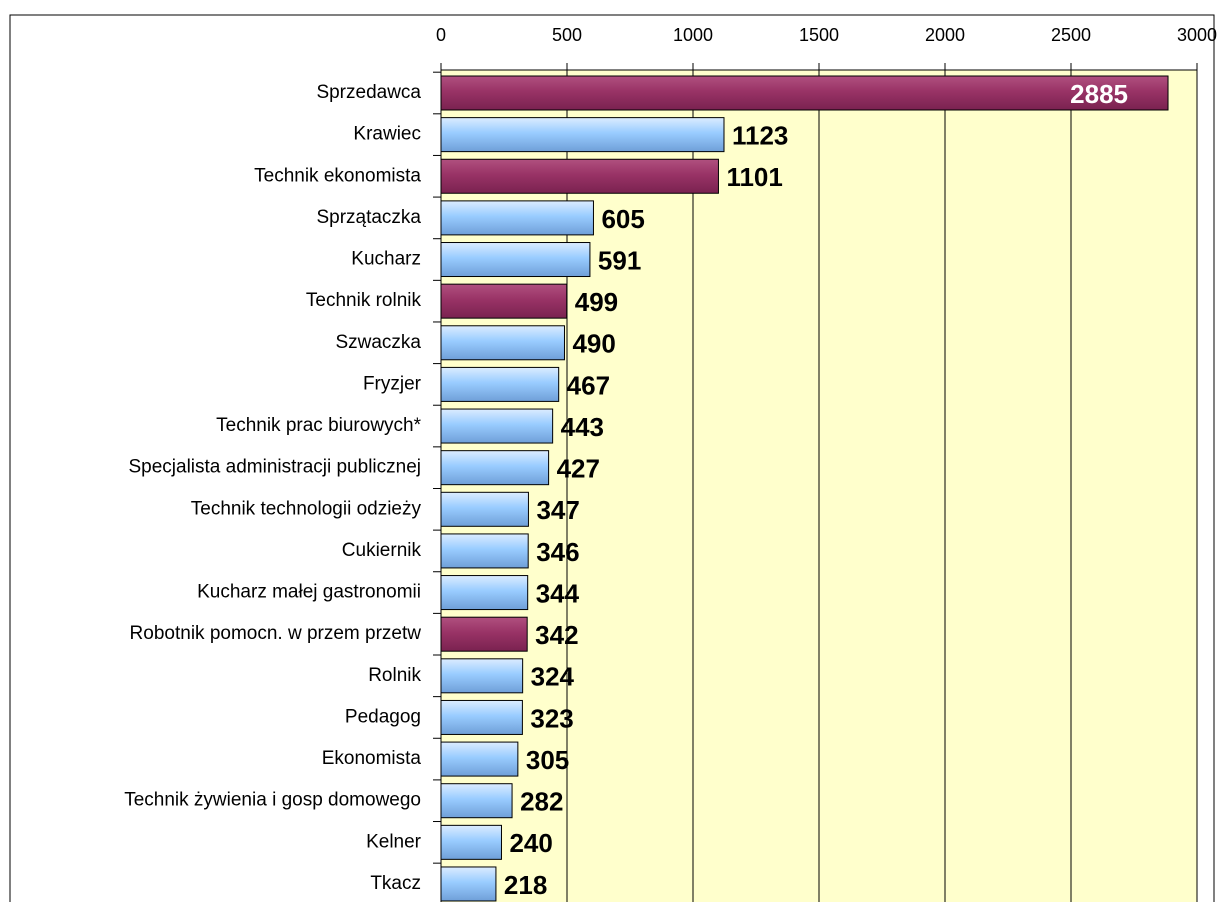 The width and height of the screenshot is (1226, 902). What do you see at coordinates (1071, 35) in the screenshot?
I see `x-tick-label: 2500` at bounding box center [1071, 35].